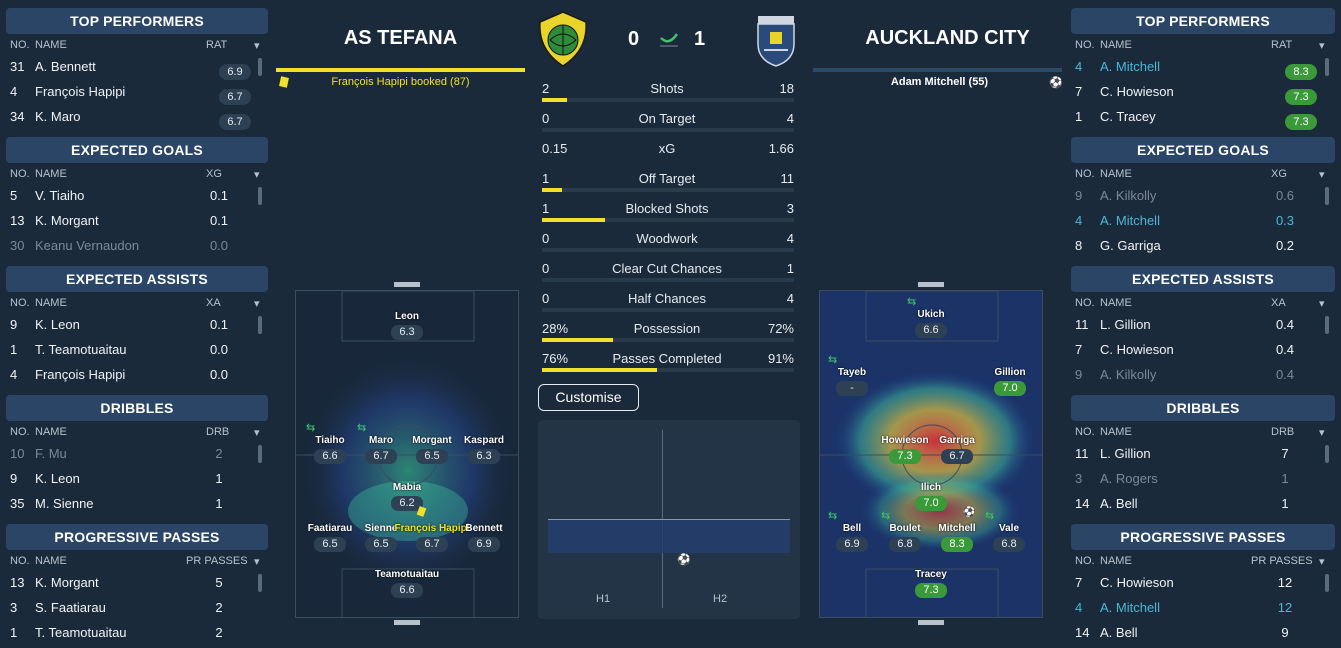 This screenshot has width=1341, height=648. What do you see at coordinates (407, 325) in the screenshot?
I see `player-marker: Leon 6.3` at bounding box center [407, 325].